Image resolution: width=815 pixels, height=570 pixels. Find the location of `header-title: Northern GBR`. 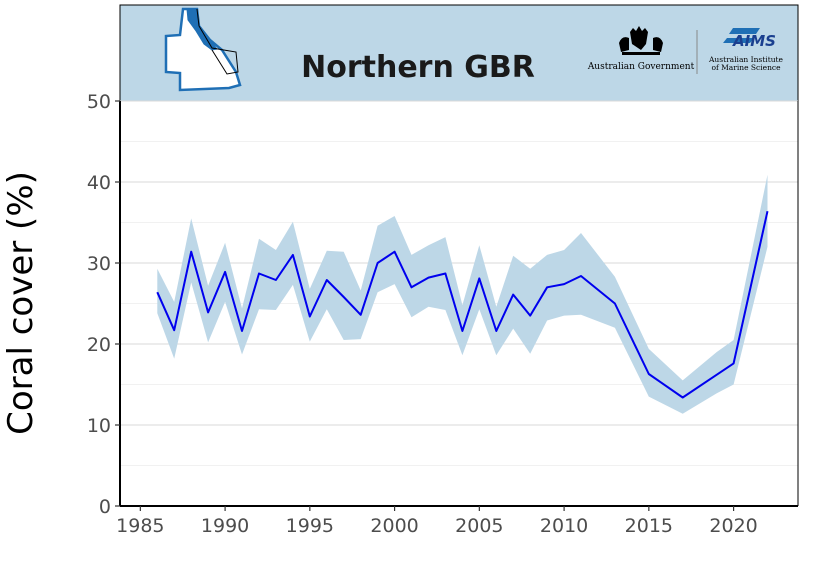

header-title: Northern GBR is located at coordinates (418, 67).